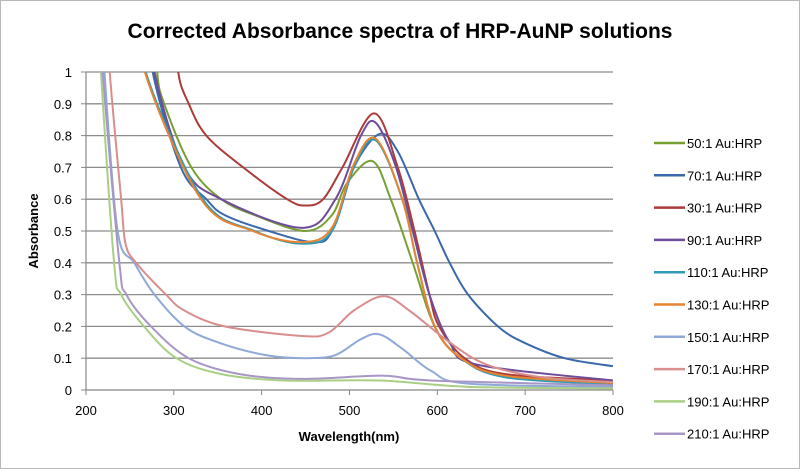 The width and height of the screenshot is (800, 469). I want to click on y-tick-label: 0, so click(68, 390).